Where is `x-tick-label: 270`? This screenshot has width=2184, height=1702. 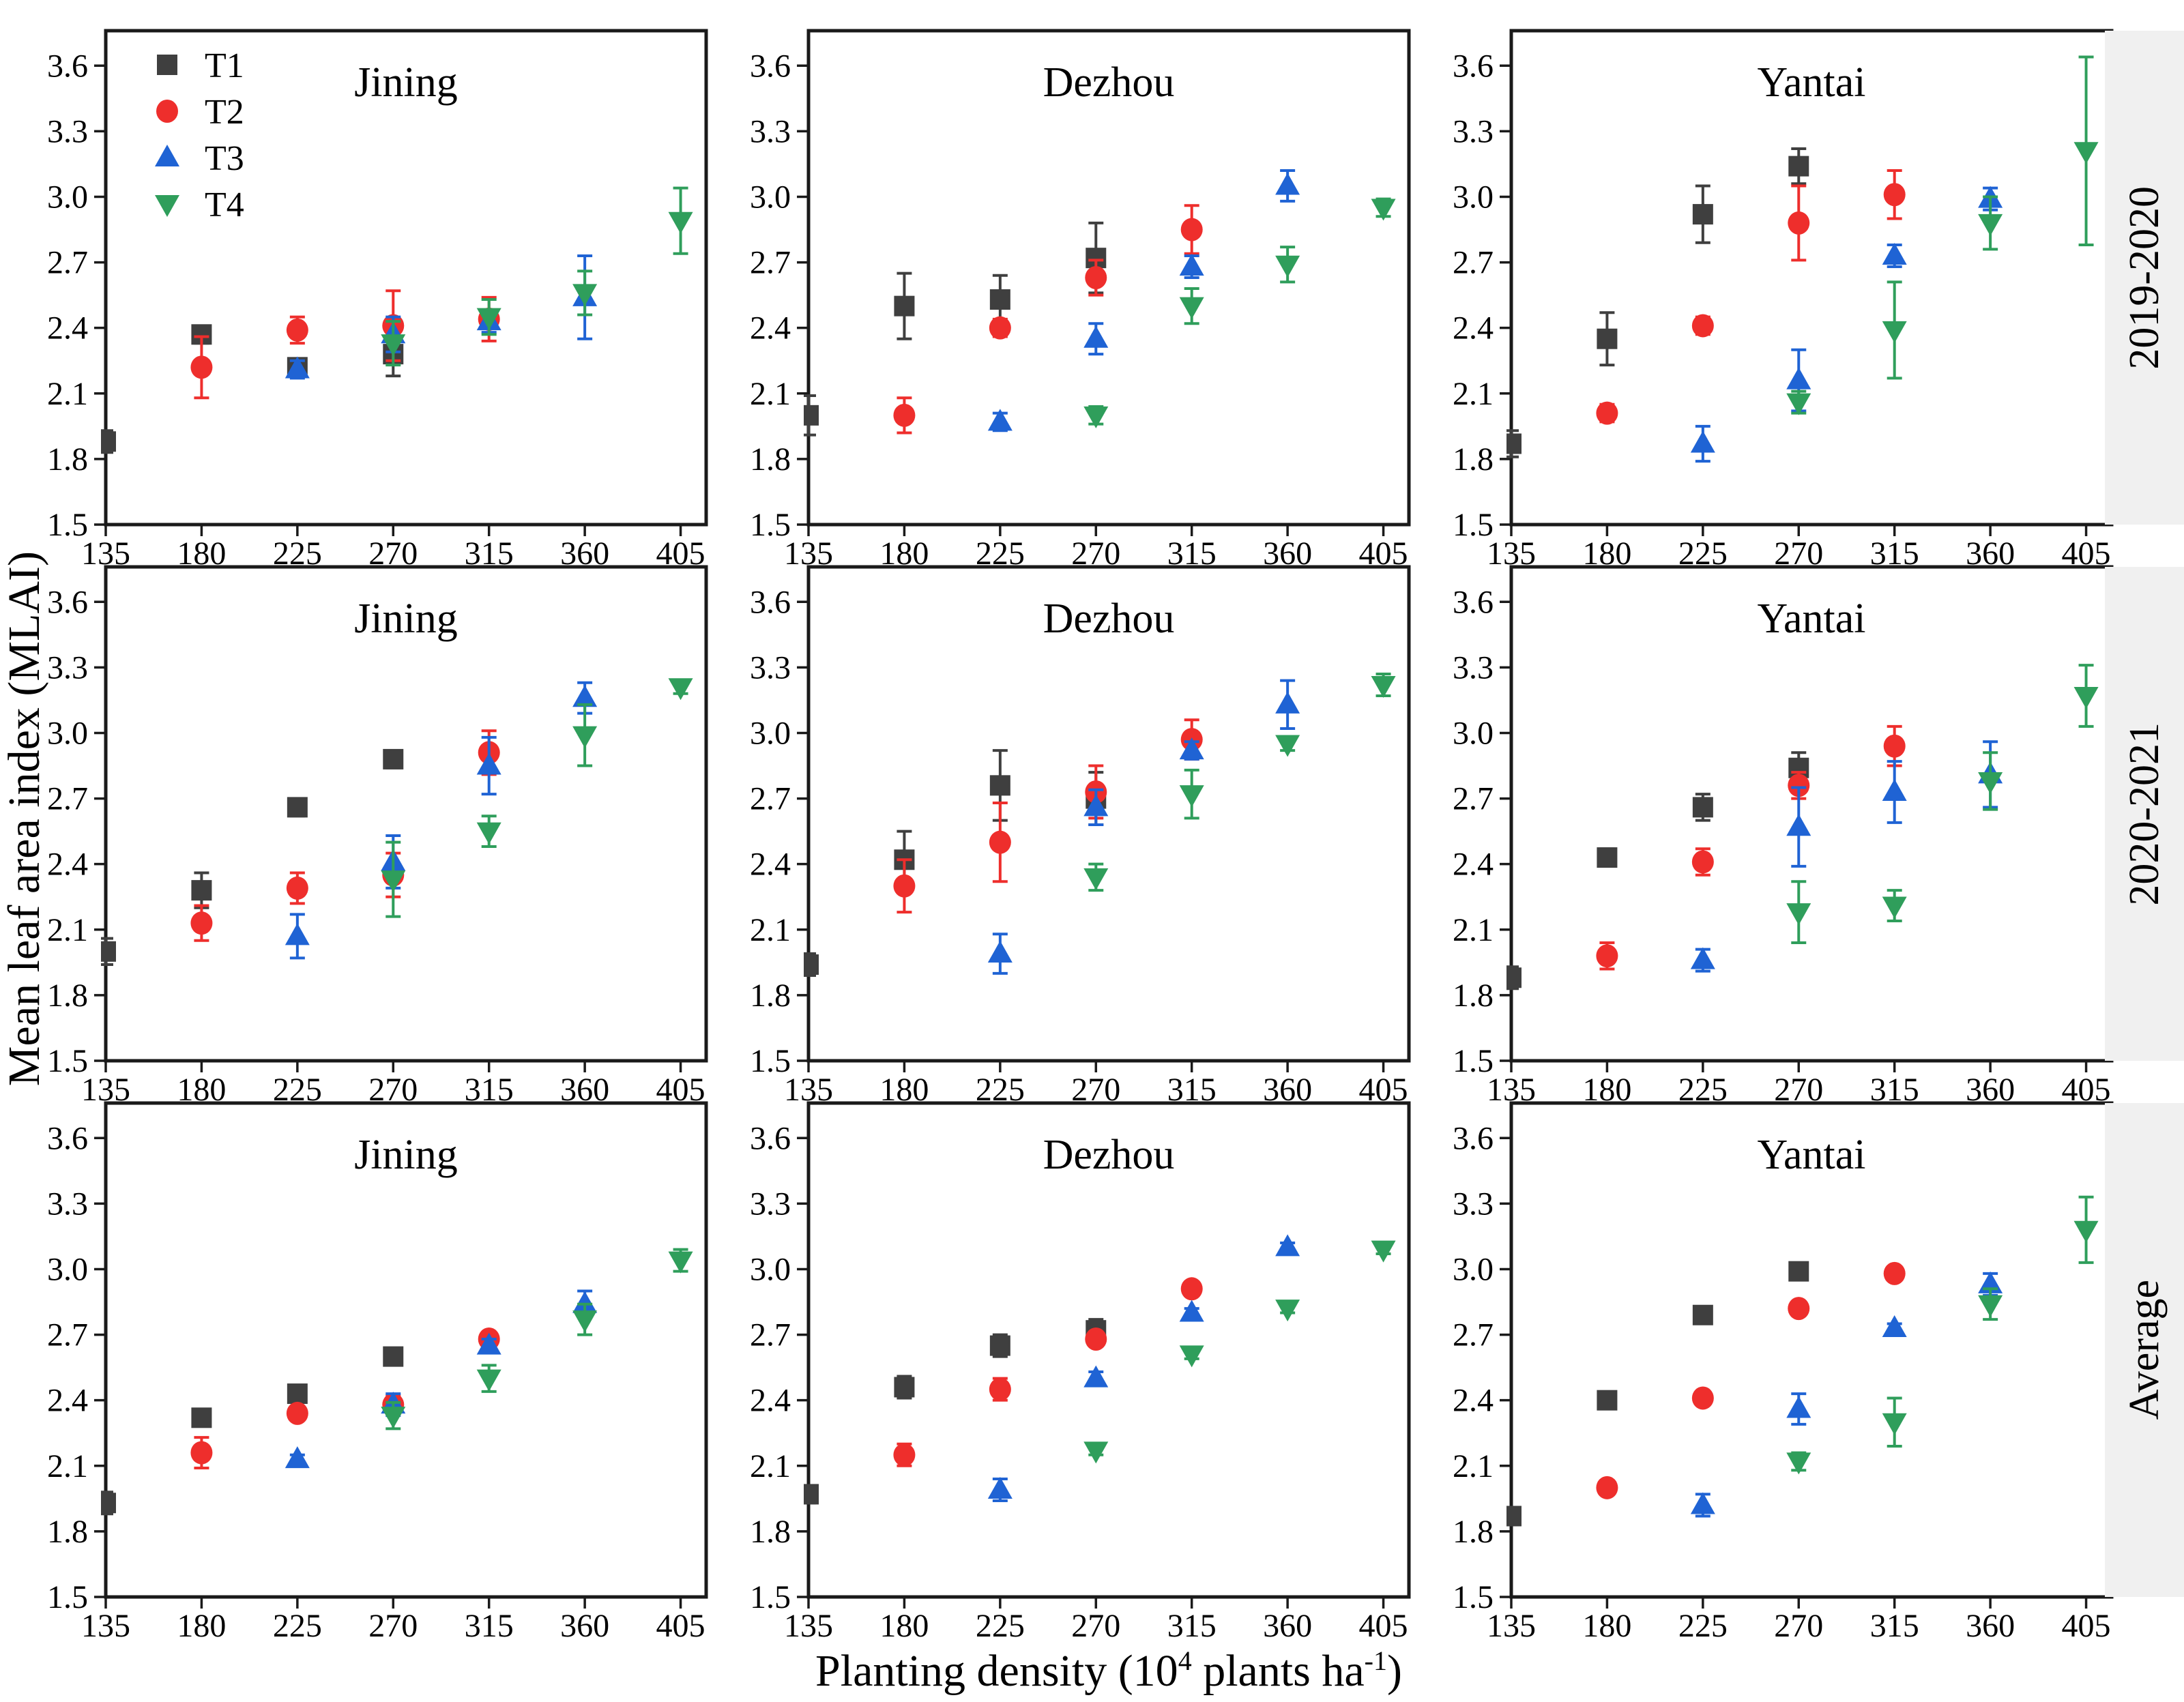
x-tick-label: 270 is located at coordinates (1798, 1626).